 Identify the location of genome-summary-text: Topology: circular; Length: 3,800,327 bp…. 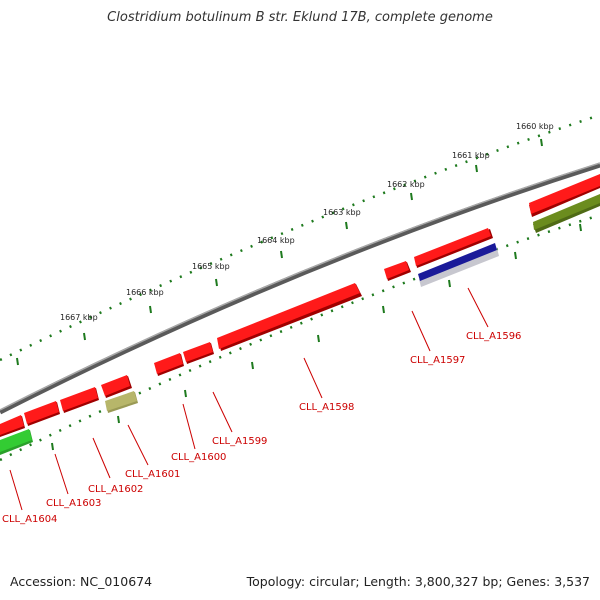
(418, 581).